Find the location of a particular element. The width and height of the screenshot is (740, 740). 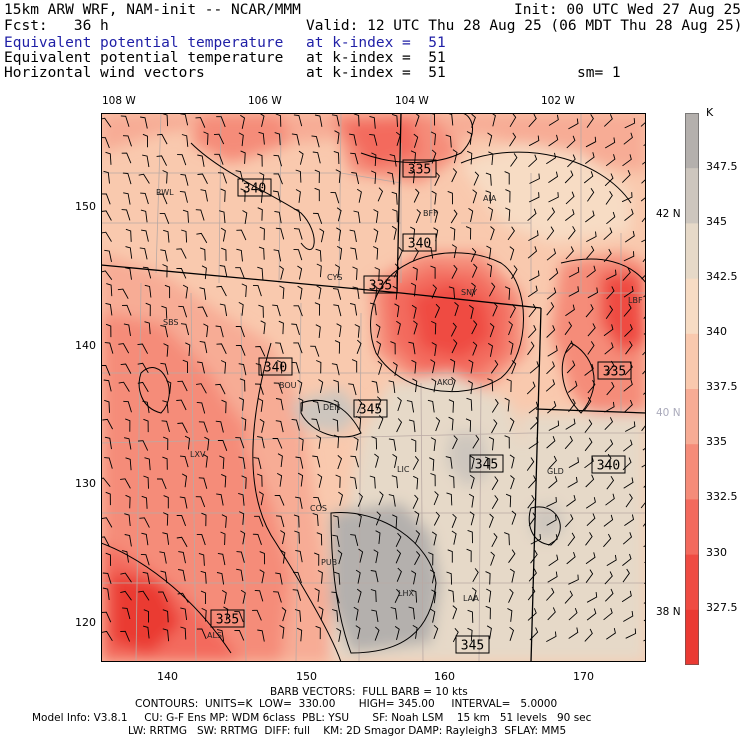

station-sbs: SBS is located at coordinates (171, 322).